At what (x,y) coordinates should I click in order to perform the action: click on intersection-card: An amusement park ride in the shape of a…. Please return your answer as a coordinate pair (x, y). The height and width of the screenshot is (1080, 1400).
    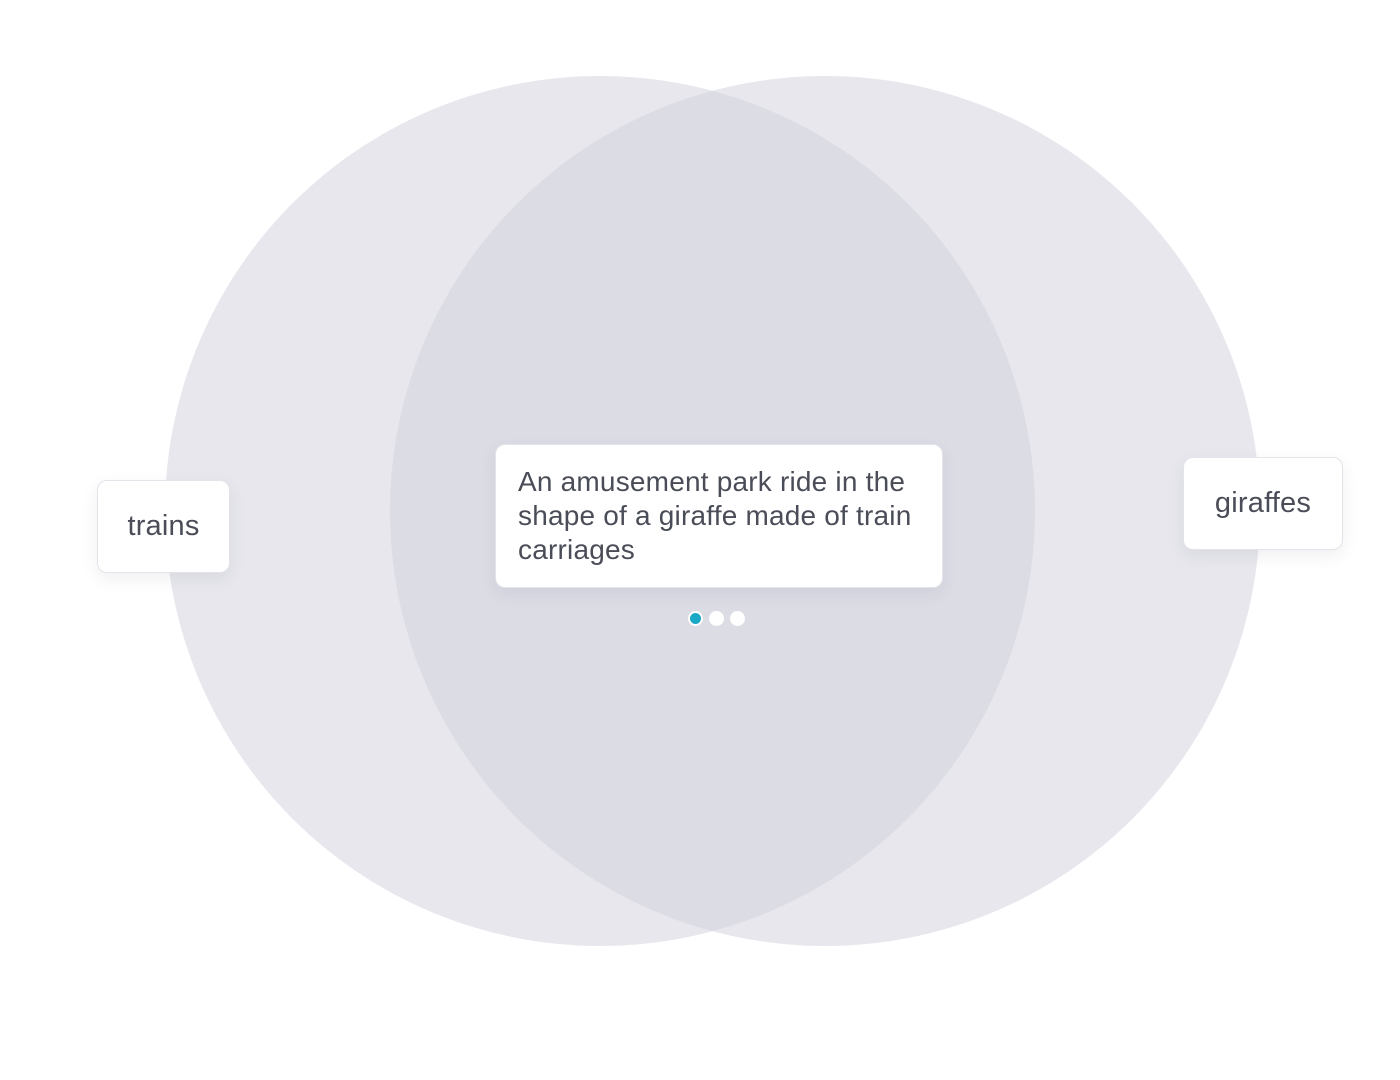
    Looking at the image, I should click on (719, 516).